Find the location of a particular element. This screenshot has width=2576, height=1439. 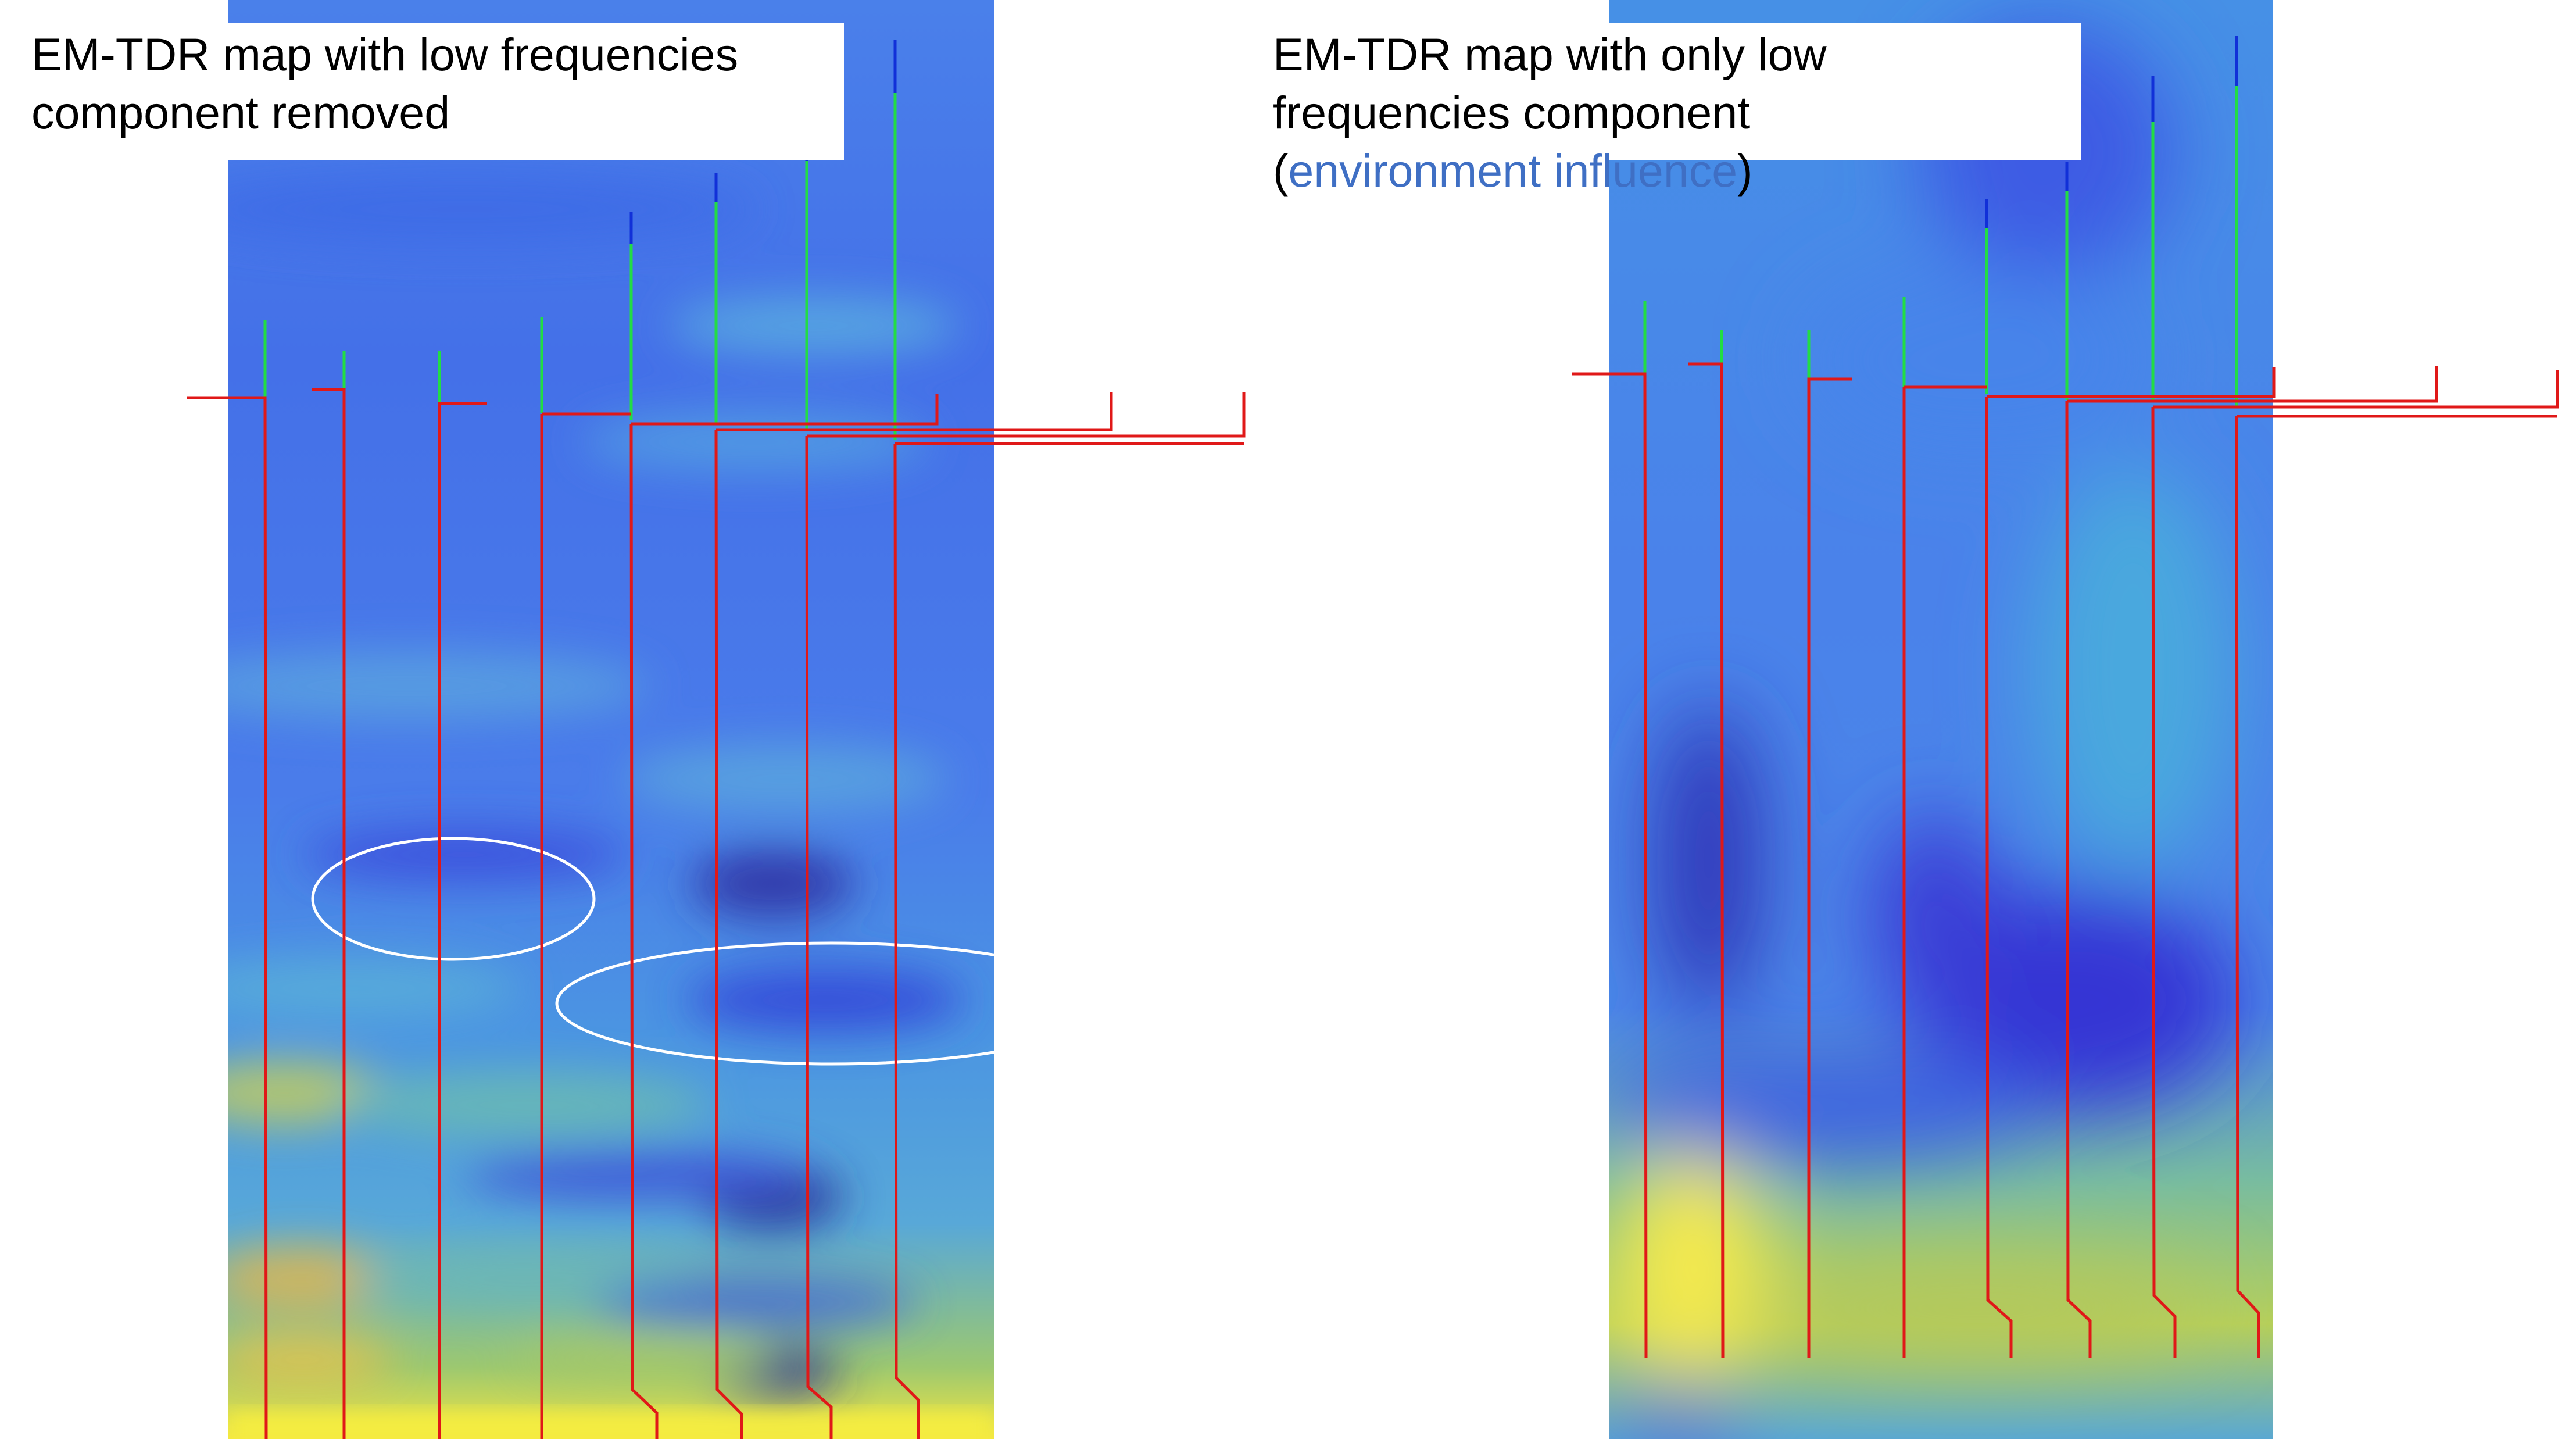

caption-right-line-2: frequencies component is located at coordinates (1512, 112).